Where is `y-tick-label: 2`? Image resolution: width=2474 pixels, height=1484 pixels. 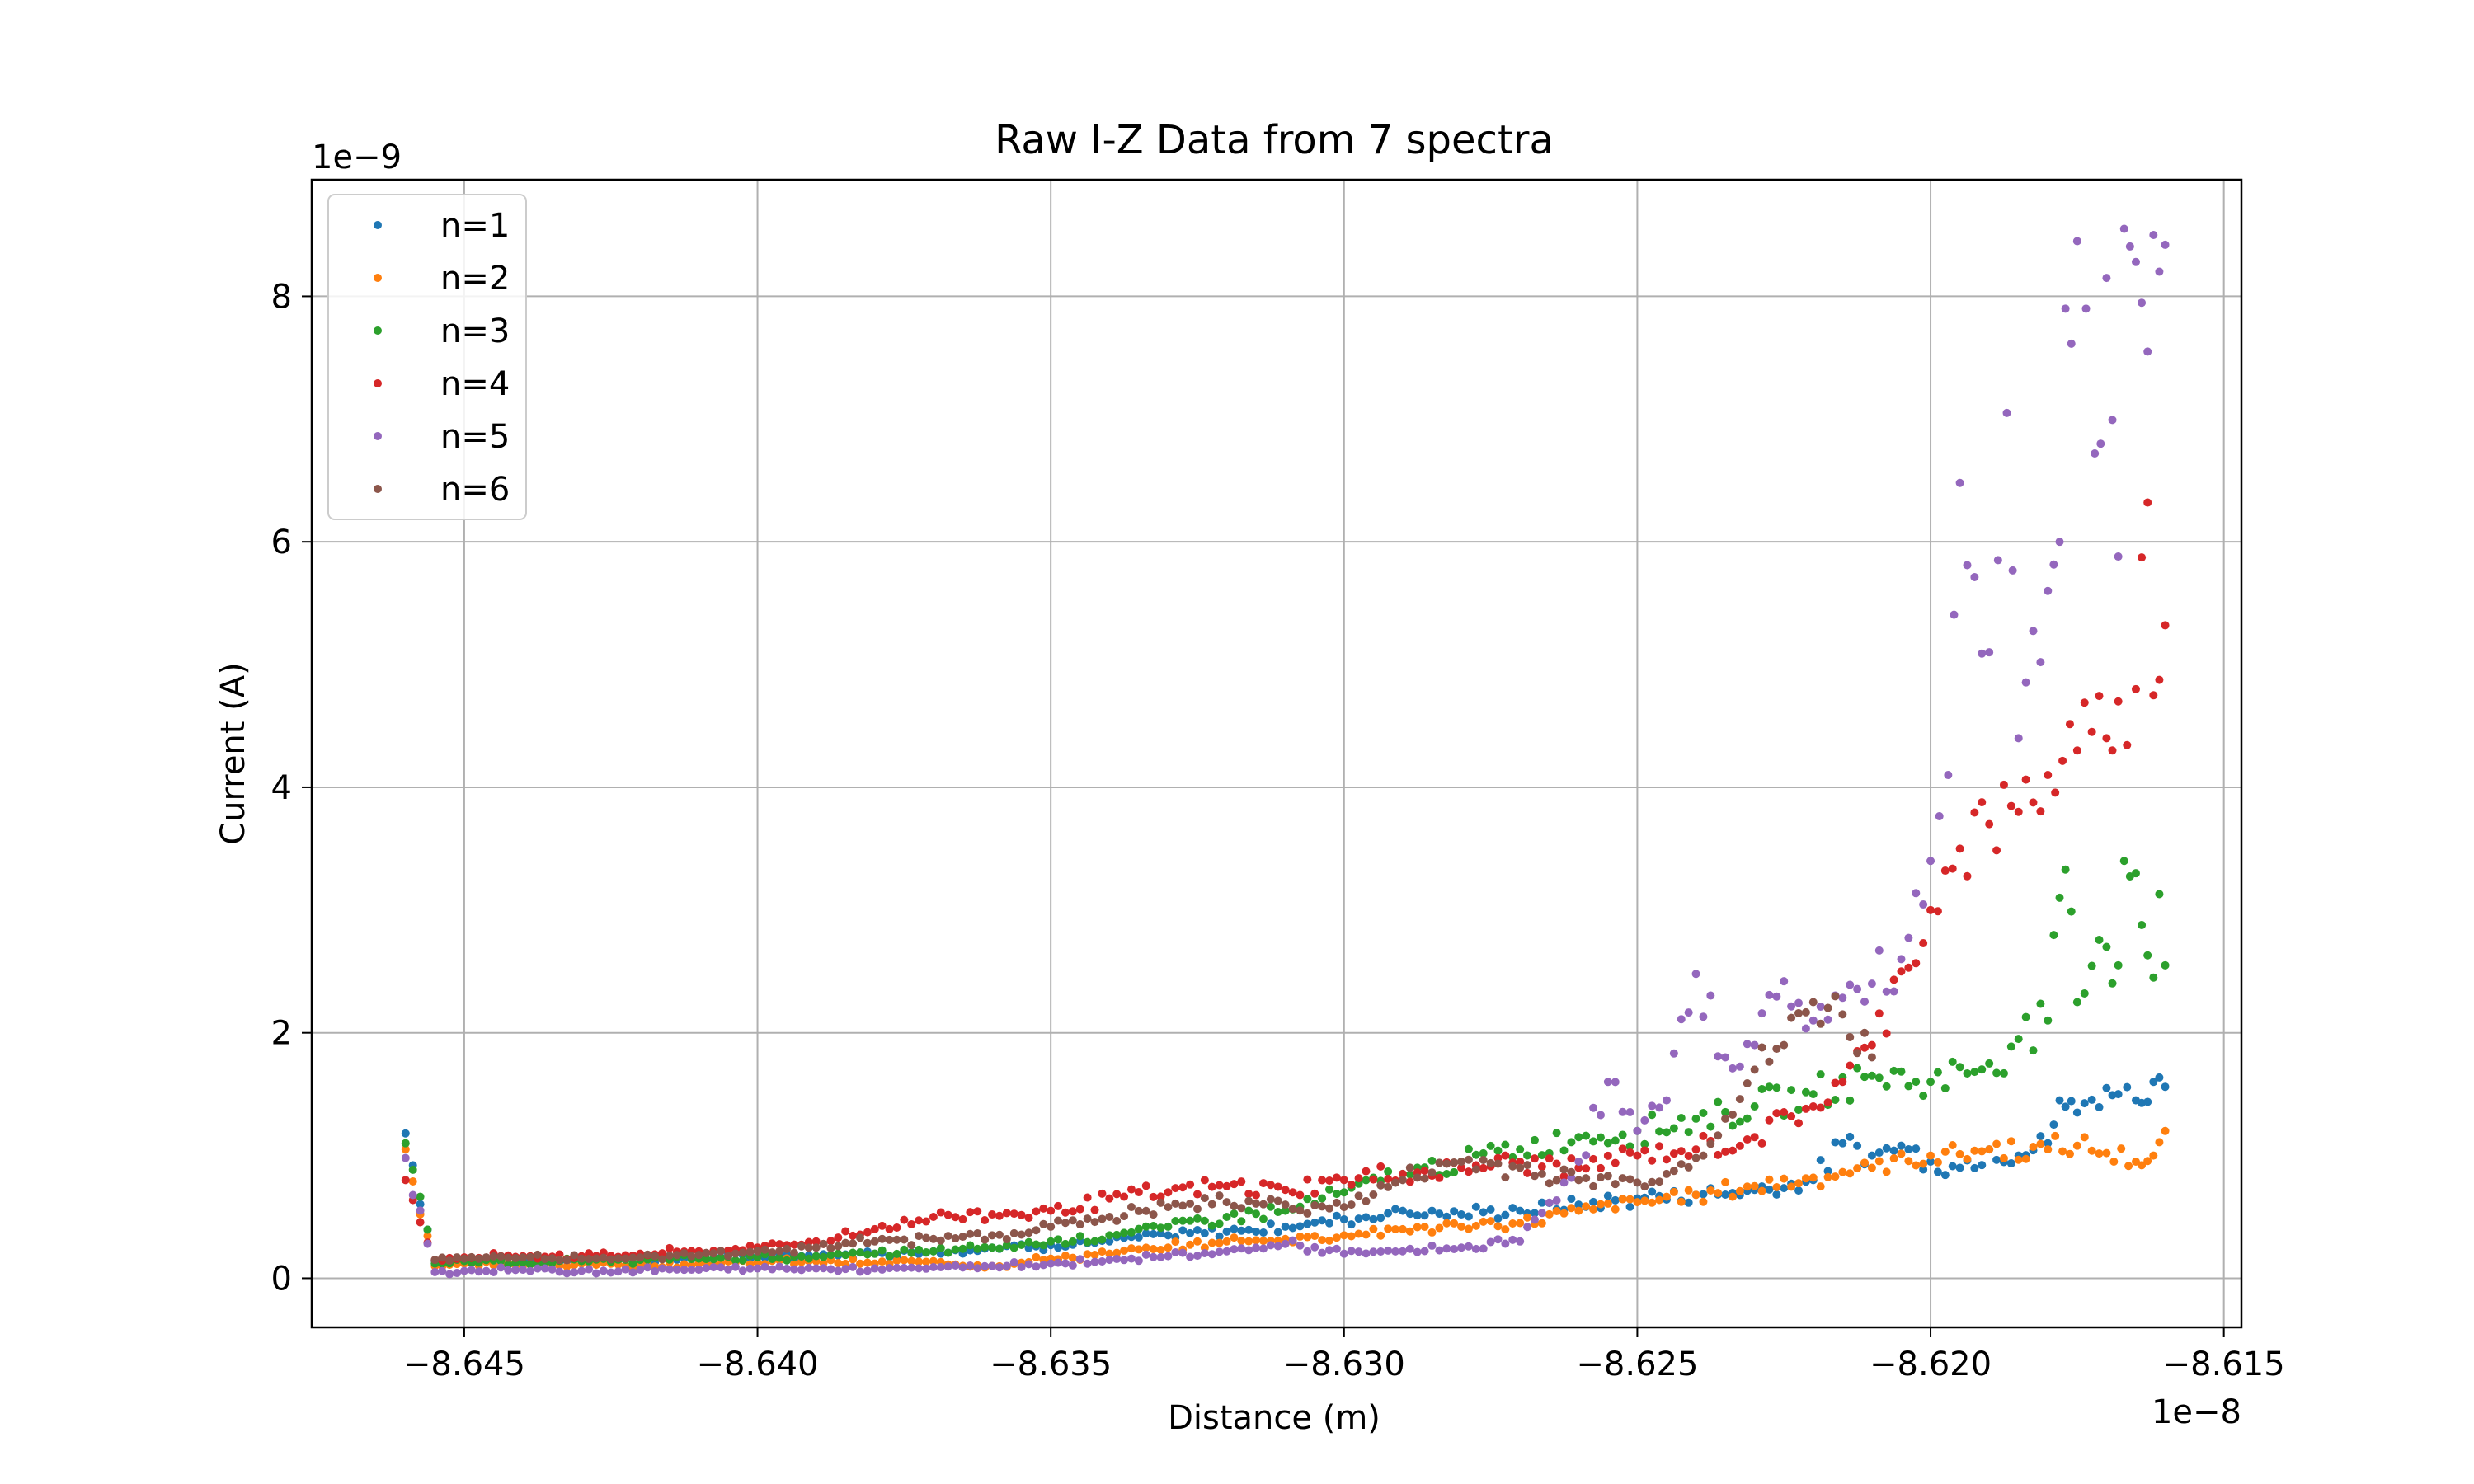 y-tick-label: 2 is located at coordinates (281, 1034).